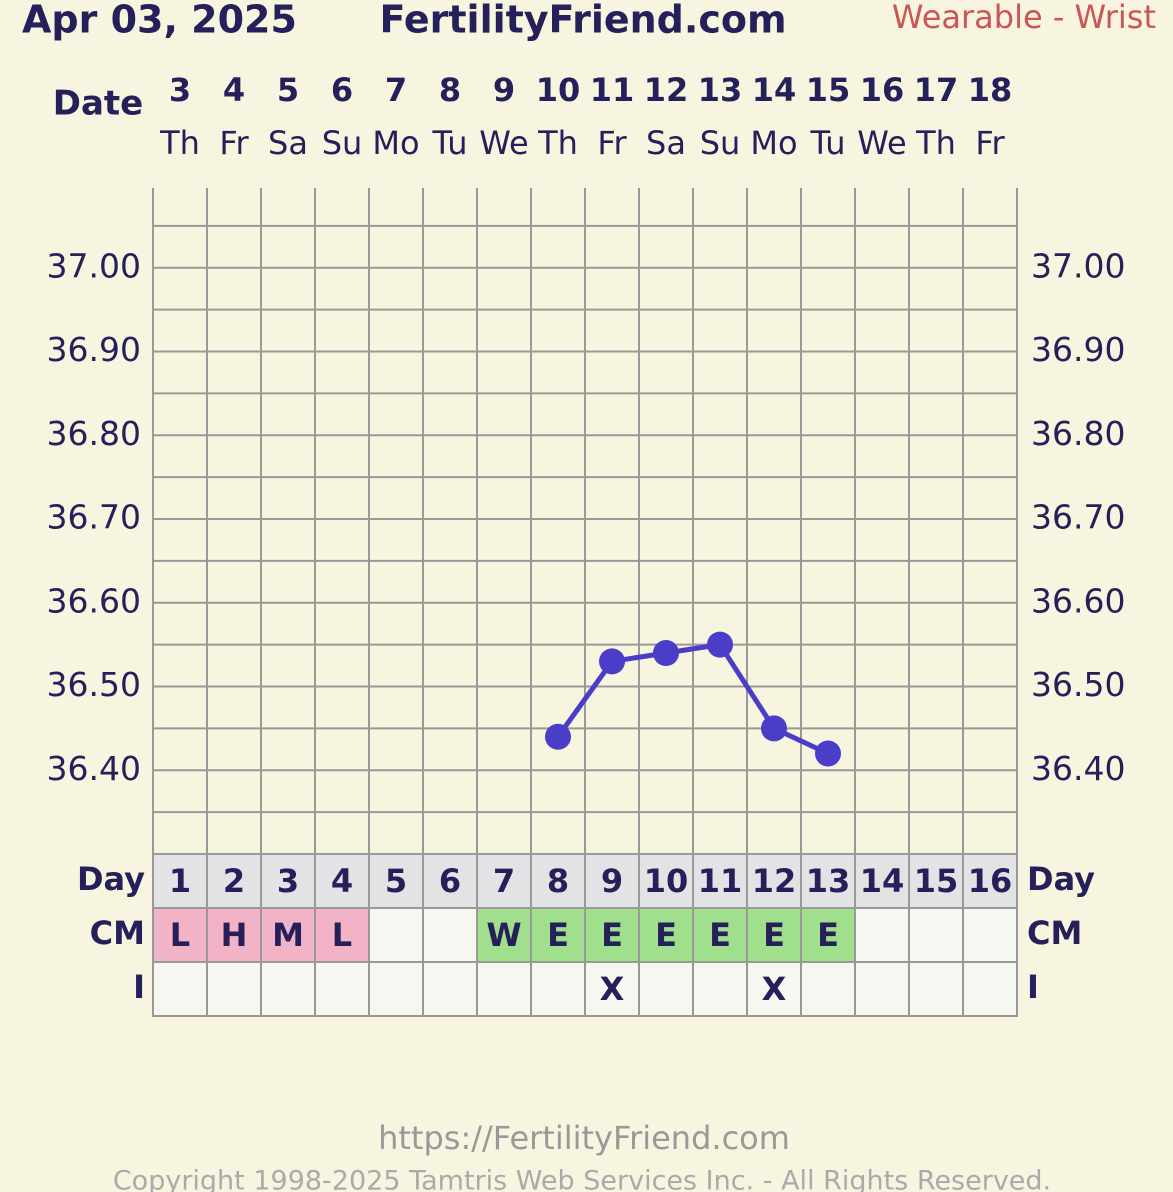 Image resolution: width=1173 pixels, height=1192 pixels. Describe the element at coordinates (504, 90) in the screenshot. I see `date-label: 9` at that location.